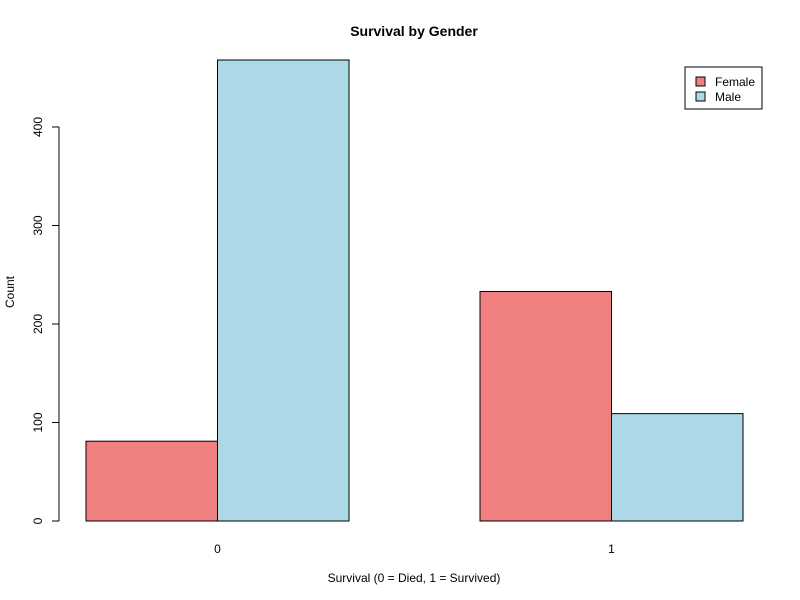 This screenshot has width=800, height=600. Describe the element at coordinates (700, 96) in the screenshot. I see `legend-swatch-male` at that location.